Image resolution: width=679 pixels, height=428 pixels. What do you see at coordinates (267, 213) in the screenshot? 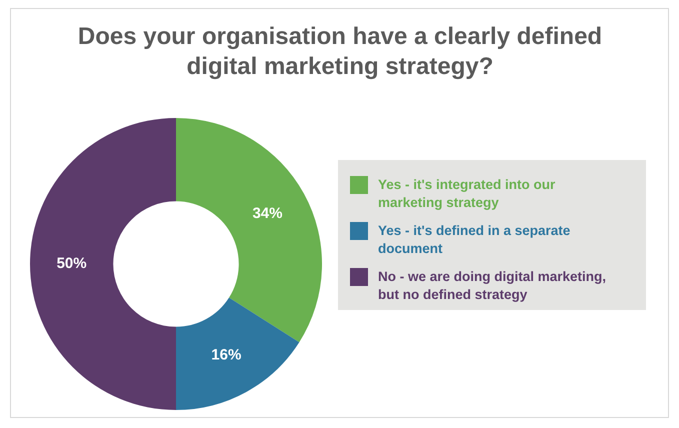
I see `data-label: 34%` at bounding box center [267, 213].